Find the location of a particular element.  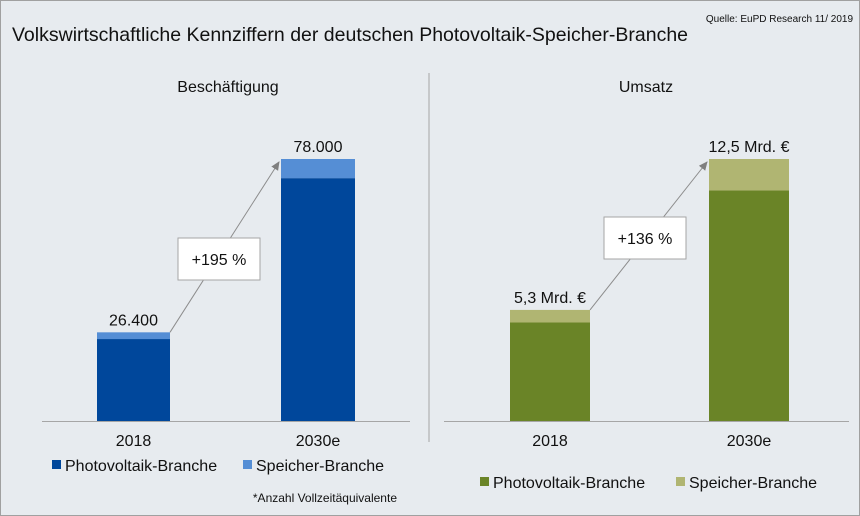

total-label: 12,5 Mrd. € is located at coordinates (749, 147).